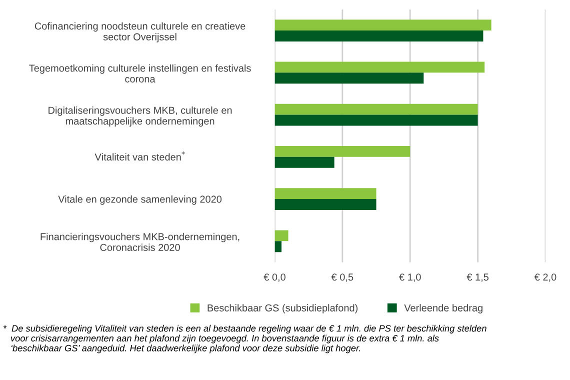 This screenshot has height=380, width=570. I want to click on y-tick-label: Digitaliseringsvouchers MKB, culturele en maatschappelijke ondernemingen, so click(140, 116).